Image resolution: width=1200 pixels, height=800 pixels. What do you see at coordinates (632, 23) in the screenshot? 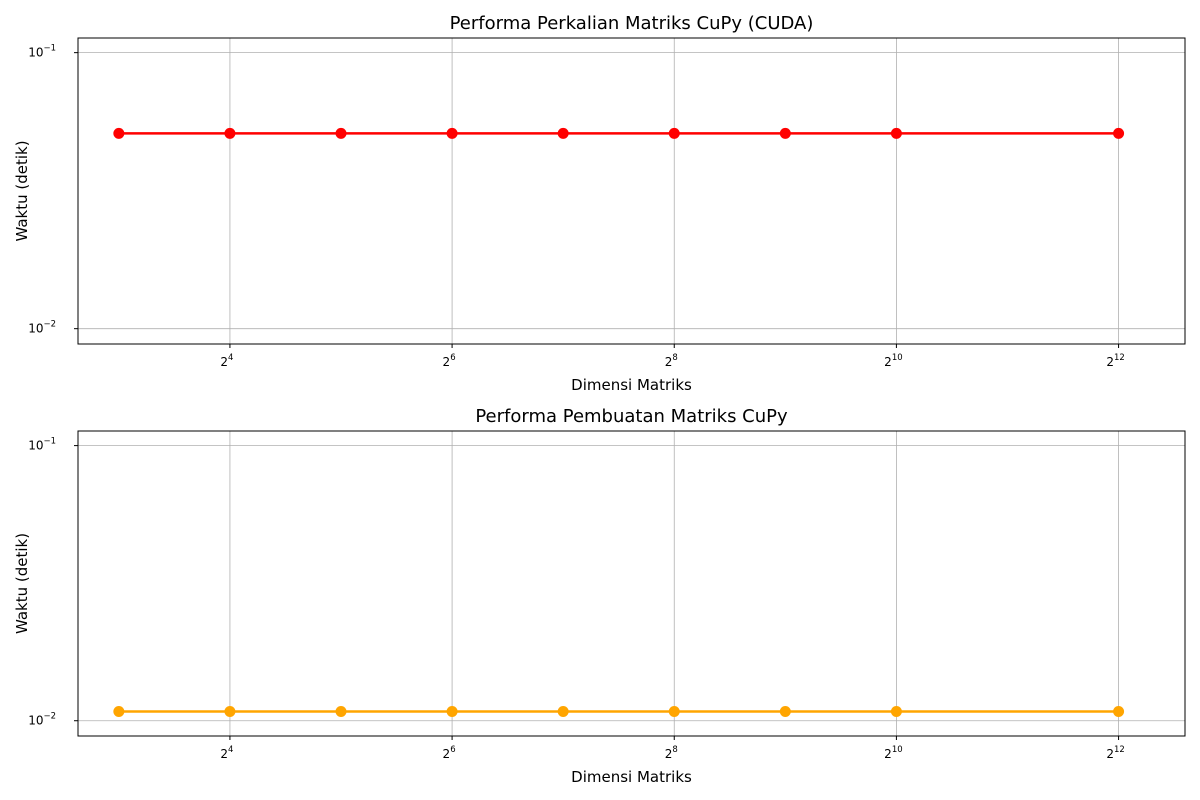
I see `chart-title: Performa Perkalian Matriks CuPy (CUDA)` at bounding box center [632, 23].